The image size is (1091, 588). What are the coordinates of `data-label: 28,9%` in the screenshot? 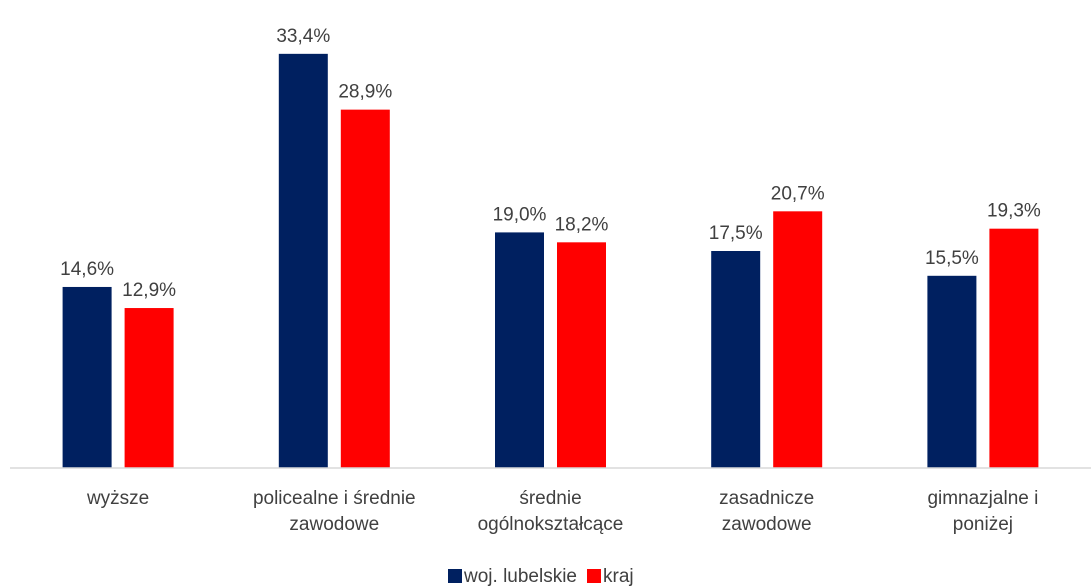 It's located at (365, 92).